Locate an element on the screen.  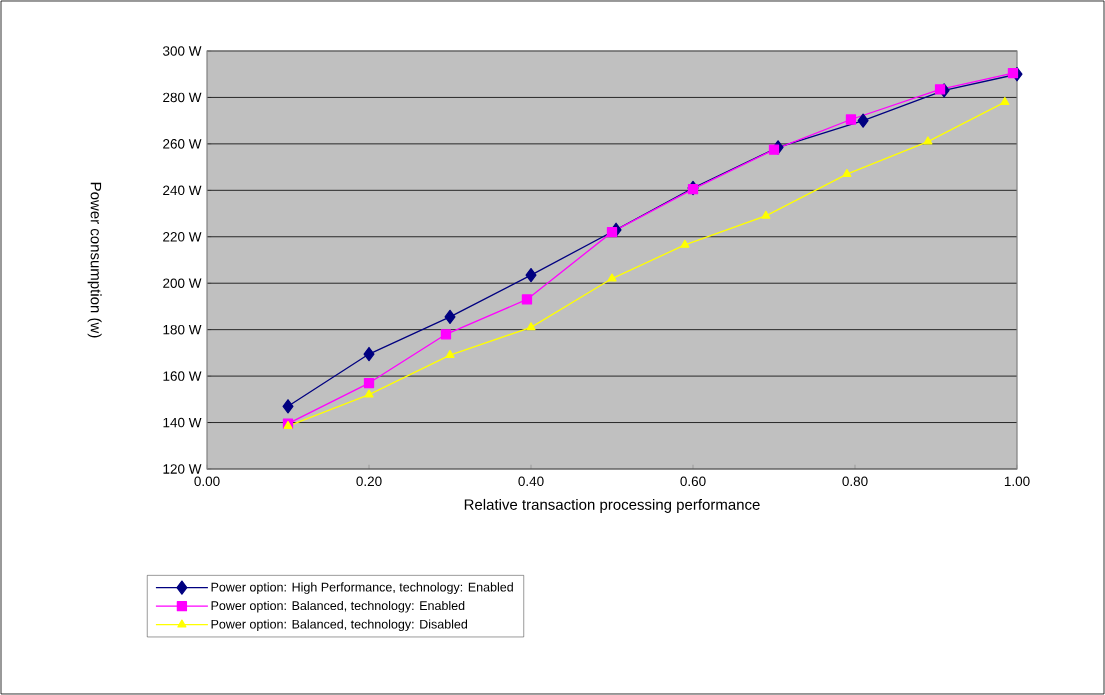
y-tick-label: 160 W is located at coordinates (182, 376).